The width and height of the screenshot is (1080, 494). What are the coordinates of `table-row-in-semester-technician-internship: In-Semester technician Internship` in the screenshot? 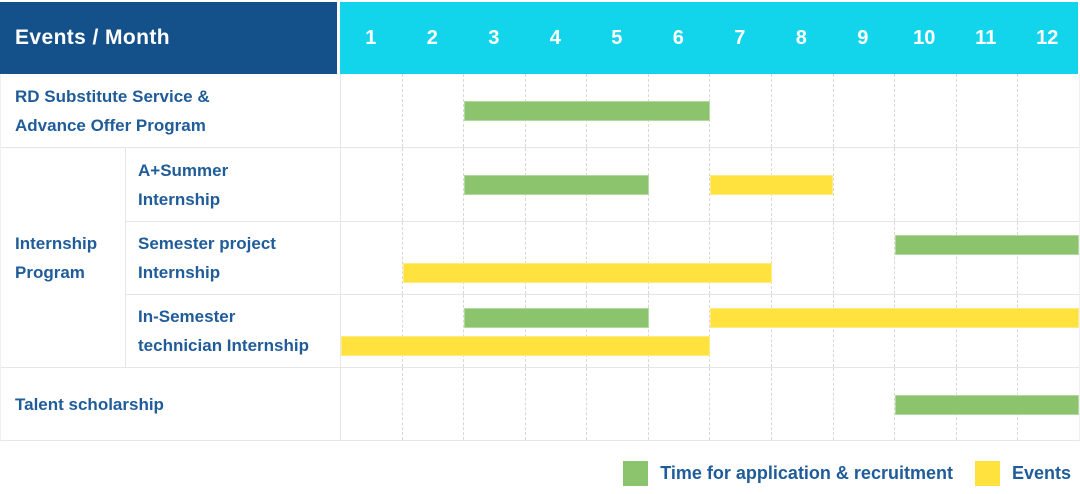 It's located at (602, 330).